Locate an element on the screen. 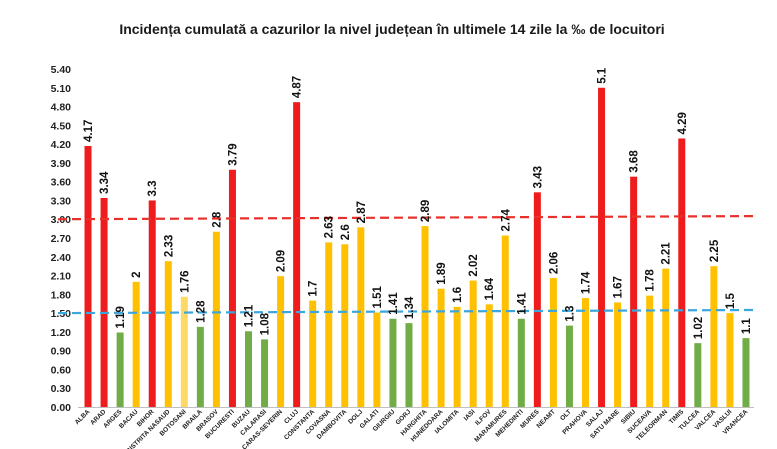  data-label: 1.1 is located at coordinates (747, 326).